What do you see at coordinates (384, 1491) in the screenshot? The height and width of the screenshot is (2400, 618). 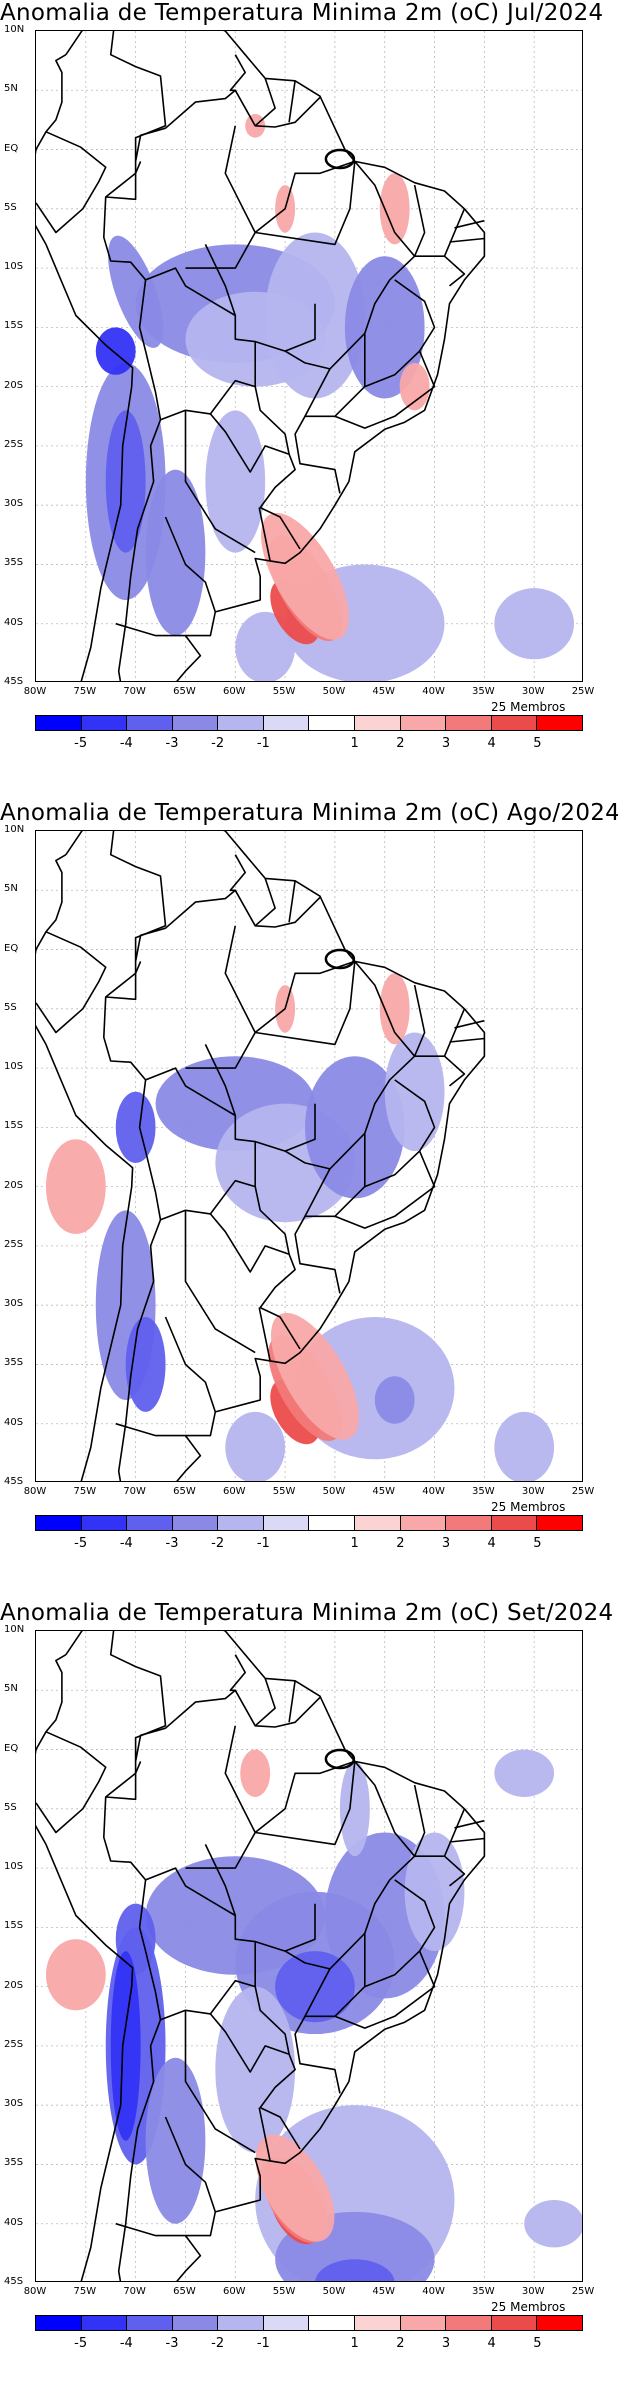 I see `lon-label: 45W` at bounding box center [384, 1491].